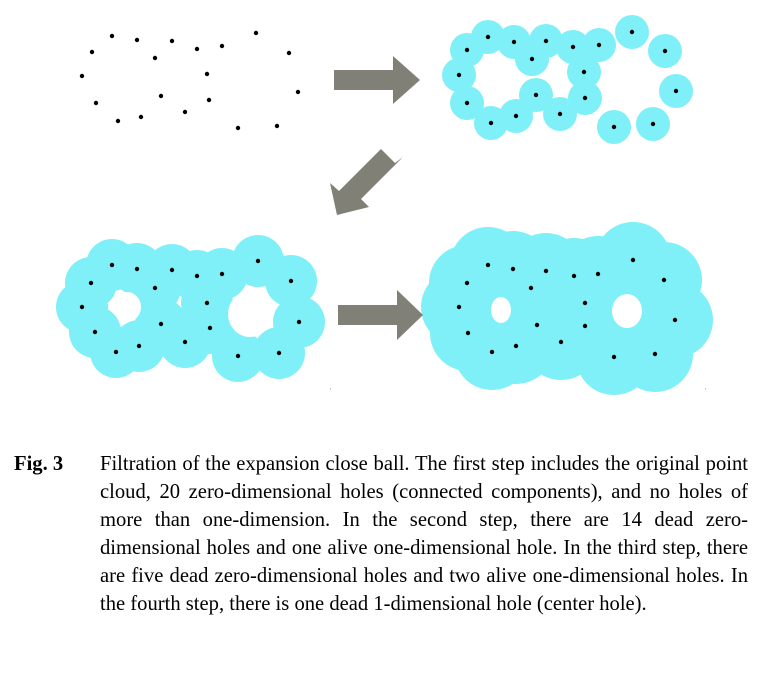 Image resolution: width=760 pixels, height=694 pixels. I want to click on caption-label: Fig. 3, so click(39, 464).